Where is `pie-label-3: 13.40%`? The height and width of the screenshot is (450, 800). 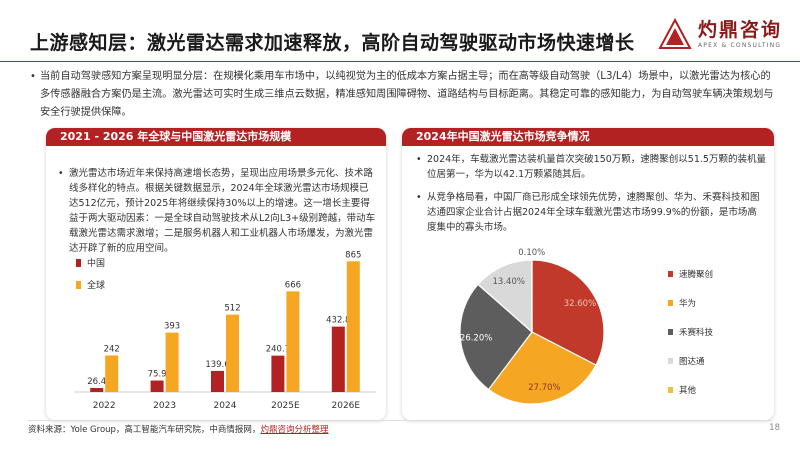
pie-label-3: 13.40% is located at coordinates (509, 282).